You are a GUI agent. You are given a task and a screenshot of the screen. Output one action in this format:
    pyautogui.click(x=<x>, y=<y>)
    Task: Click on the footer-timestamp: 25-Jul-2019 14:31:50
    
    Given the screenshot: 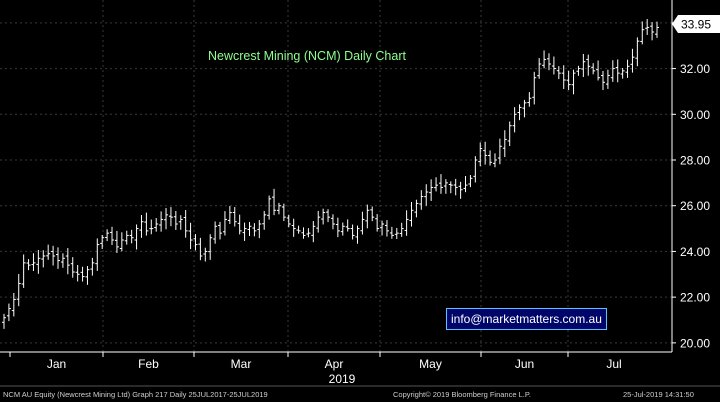 What is the action you would take?
    pyautogui.click(x=658, y=394)
    